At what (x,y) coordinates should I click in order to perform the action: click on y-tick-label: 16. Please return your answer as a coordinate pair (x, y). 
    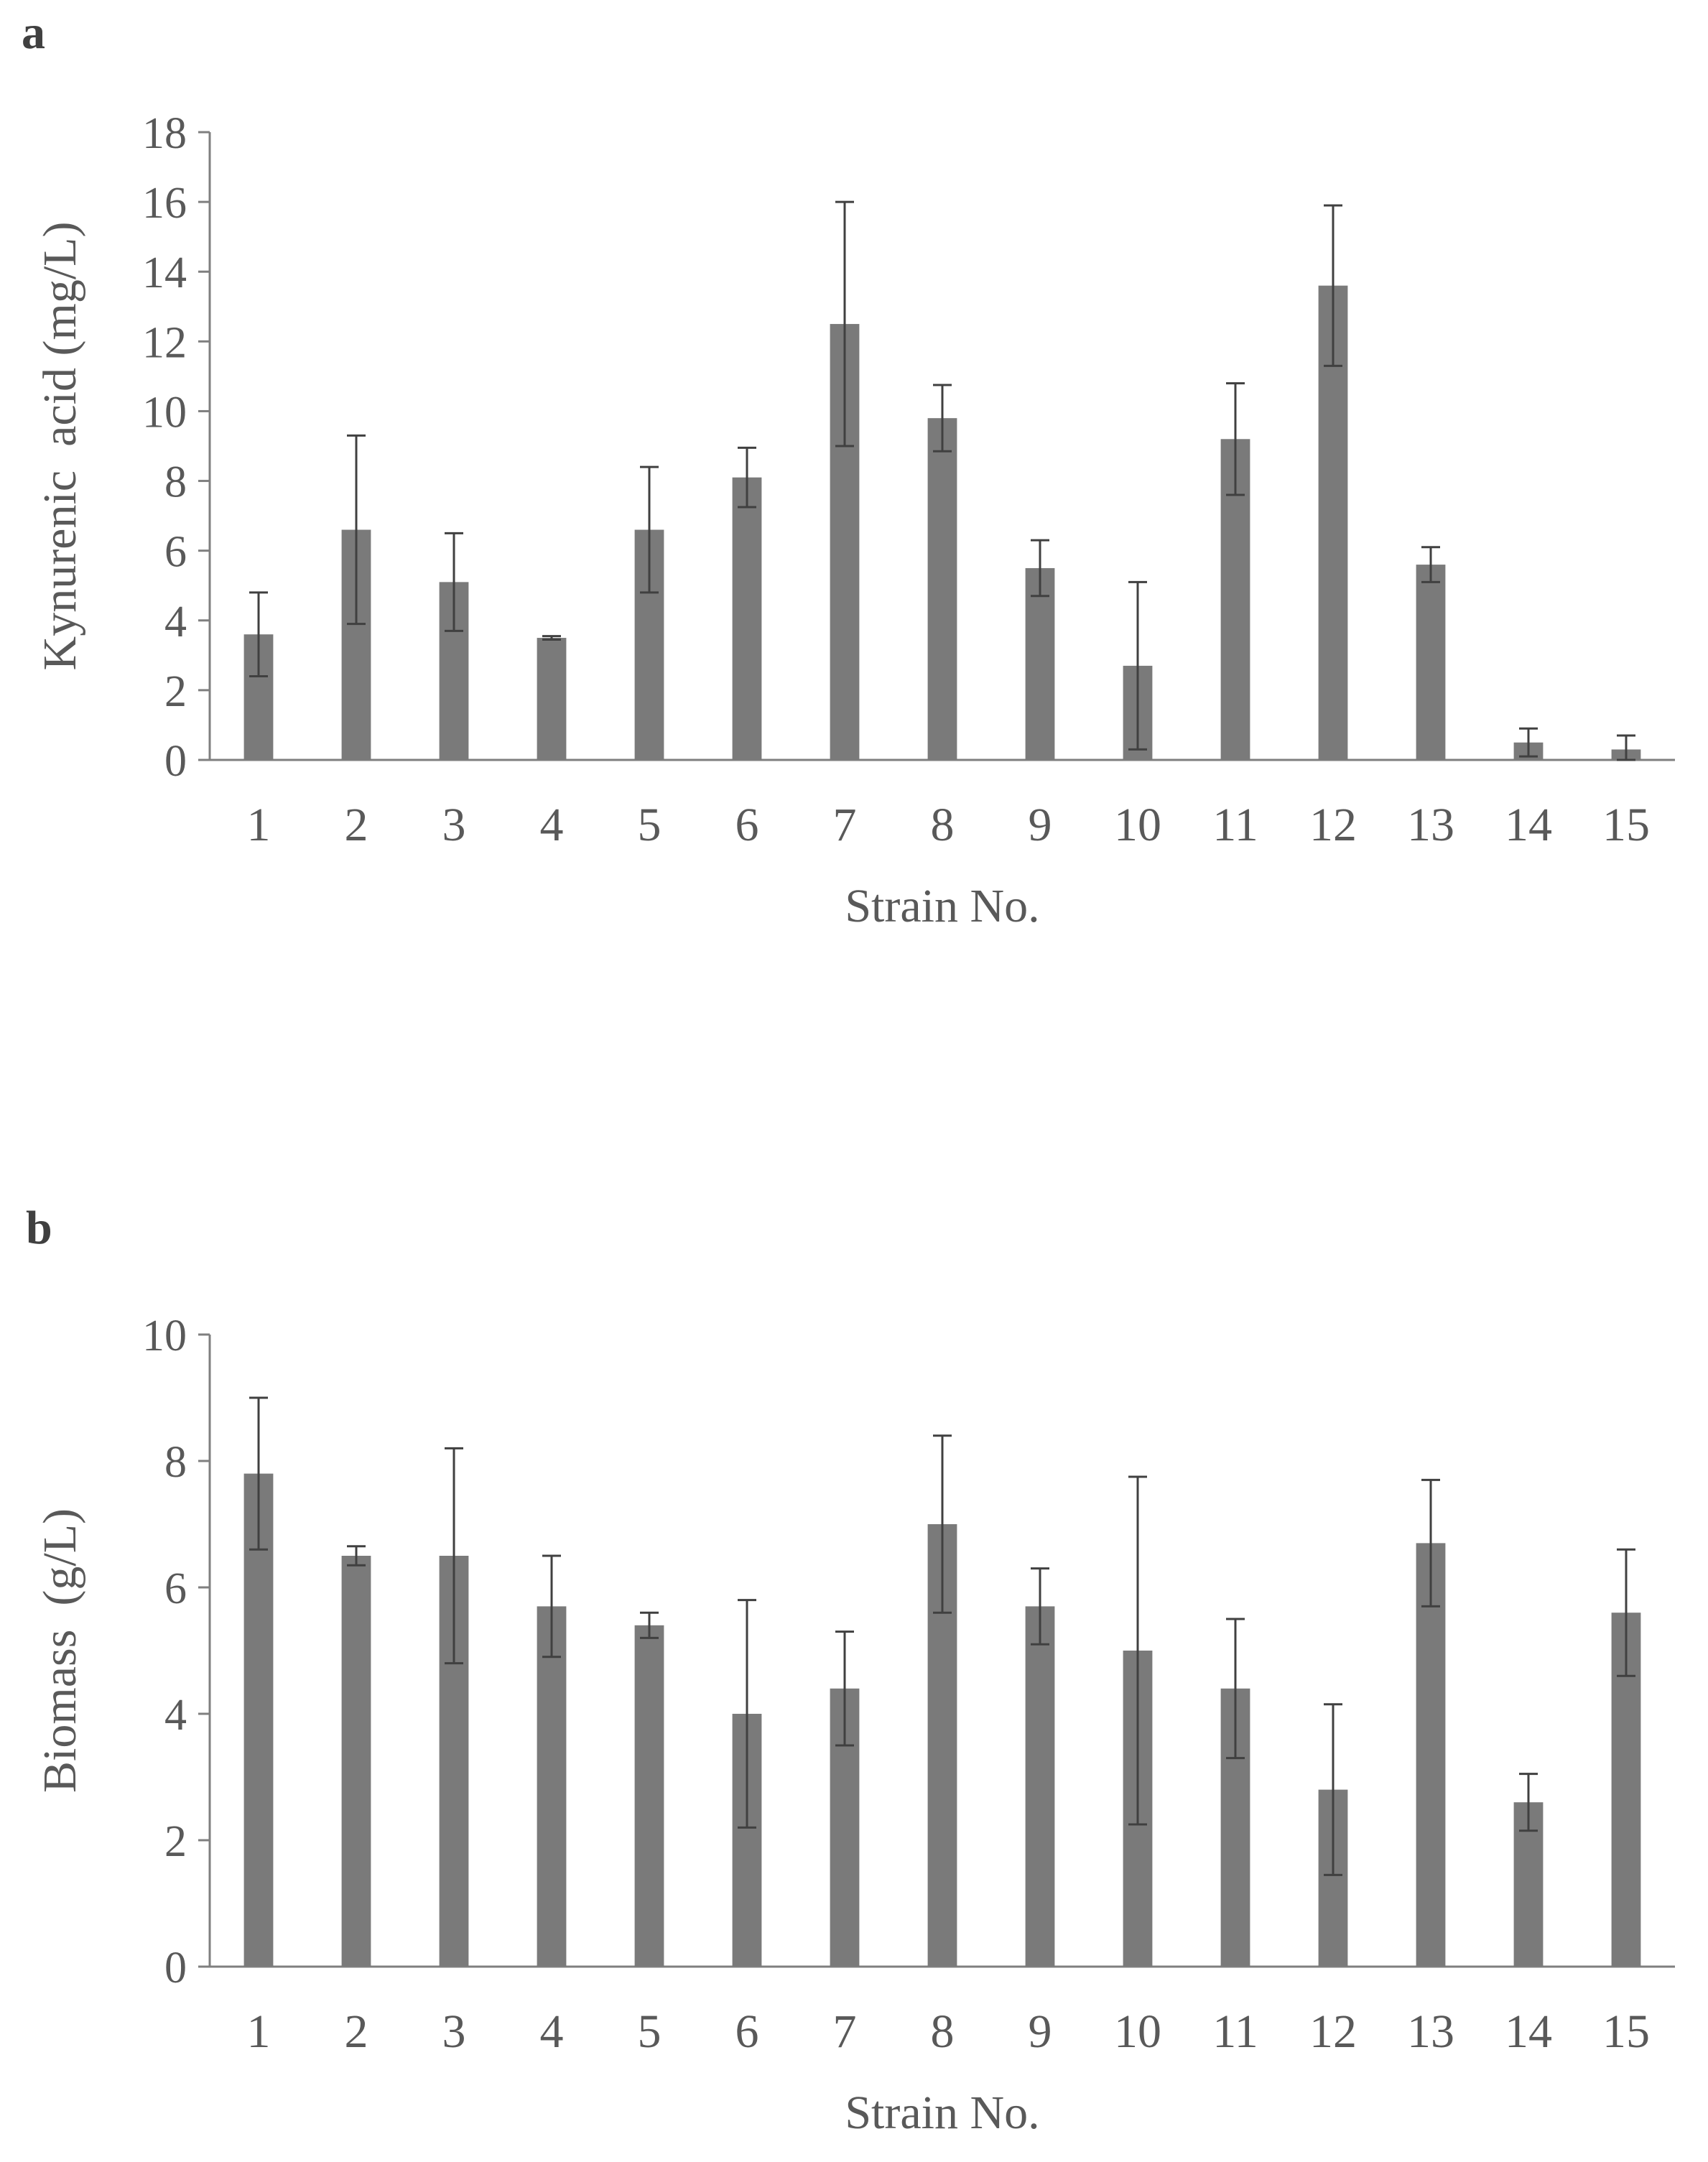
    Looking at the image, I should click on (165, 204).